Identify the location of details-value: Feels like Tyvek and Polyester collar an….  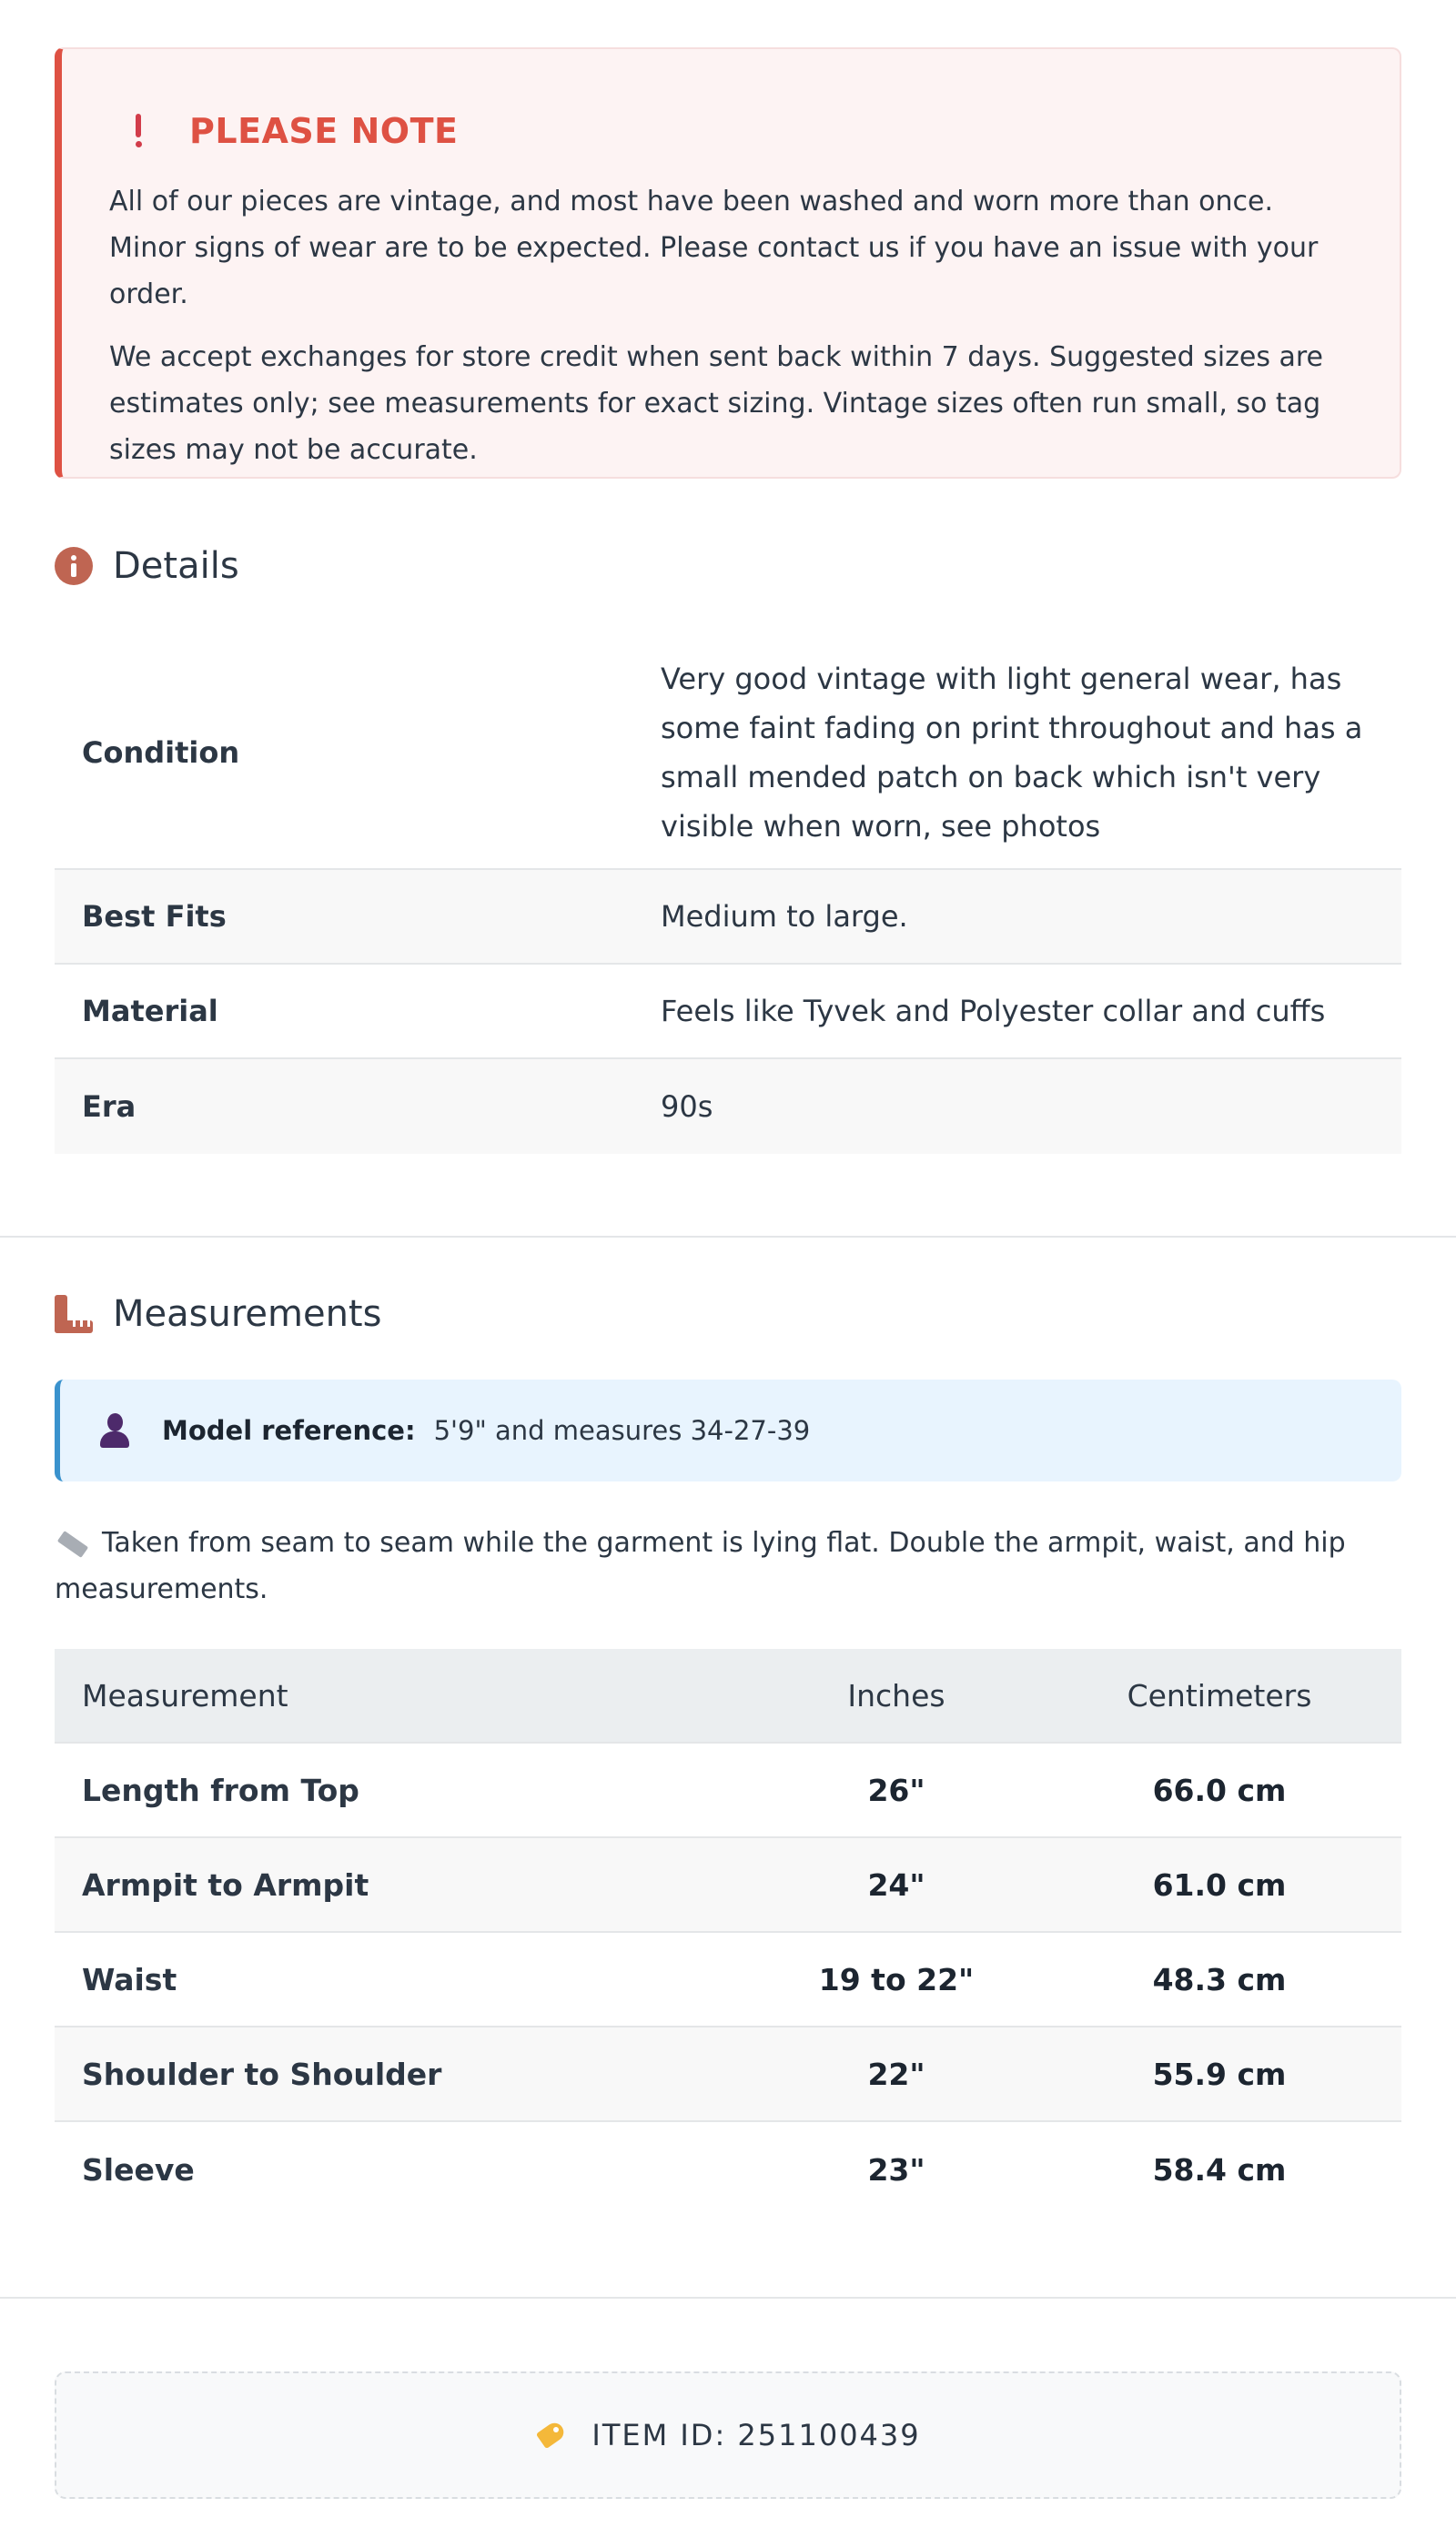
(994, 1011).